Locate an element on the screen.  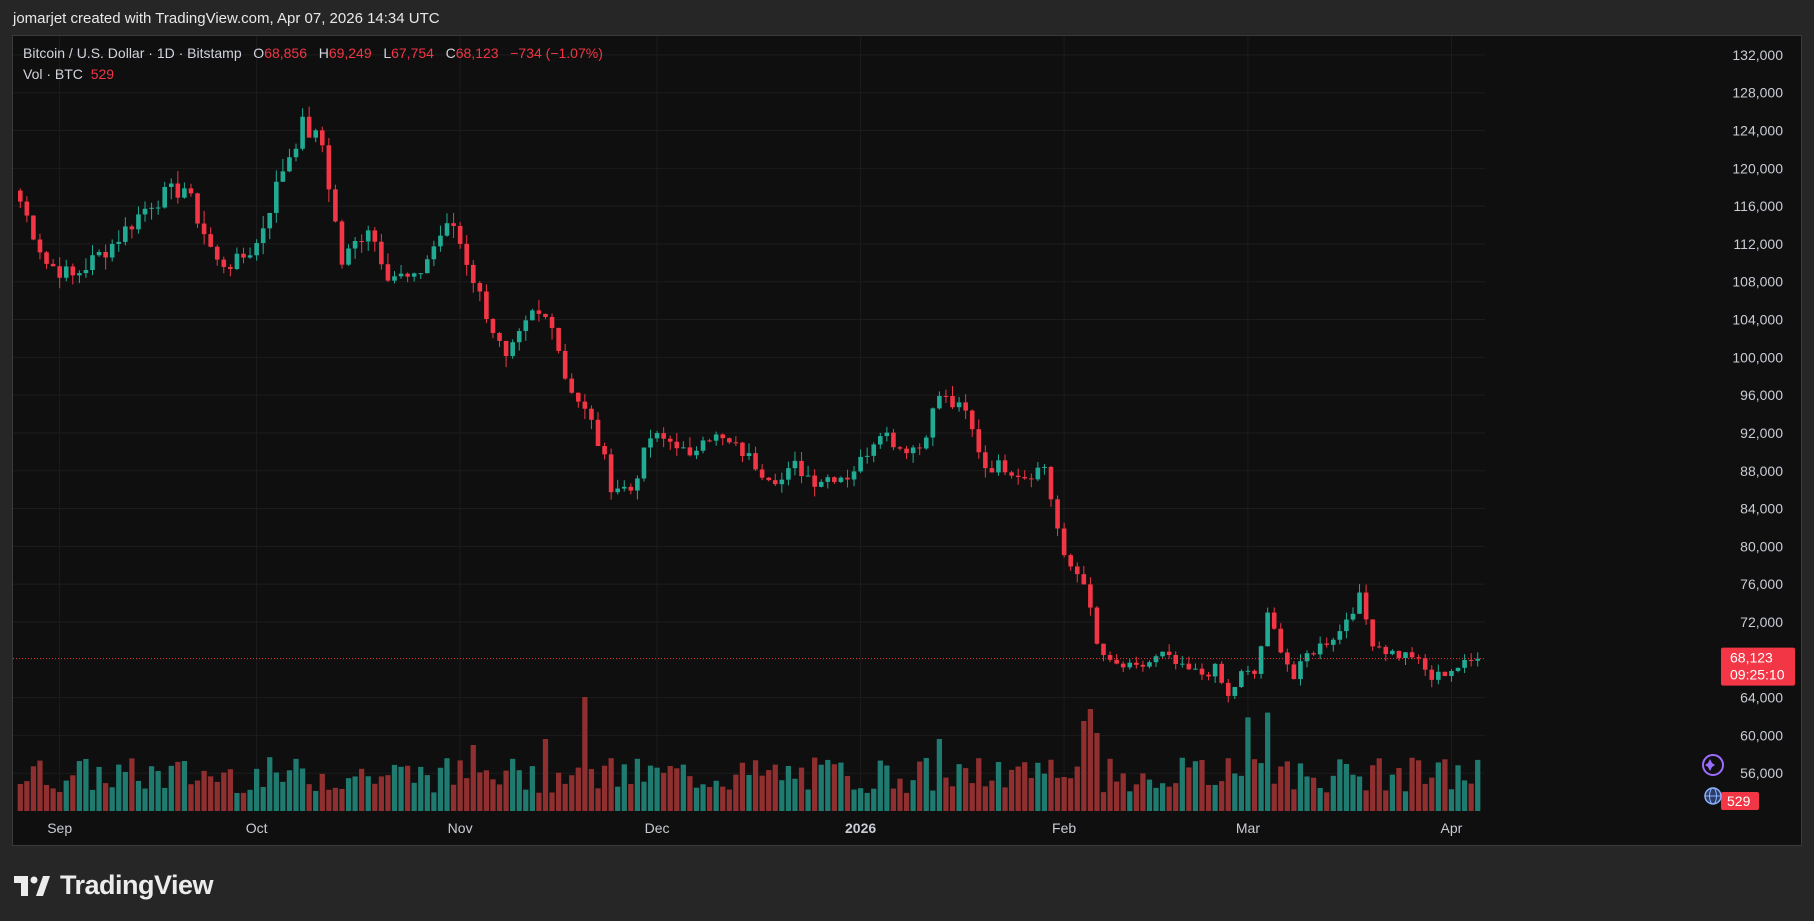
assistant-sparkle-icon is located at coordinates (1713, 765).